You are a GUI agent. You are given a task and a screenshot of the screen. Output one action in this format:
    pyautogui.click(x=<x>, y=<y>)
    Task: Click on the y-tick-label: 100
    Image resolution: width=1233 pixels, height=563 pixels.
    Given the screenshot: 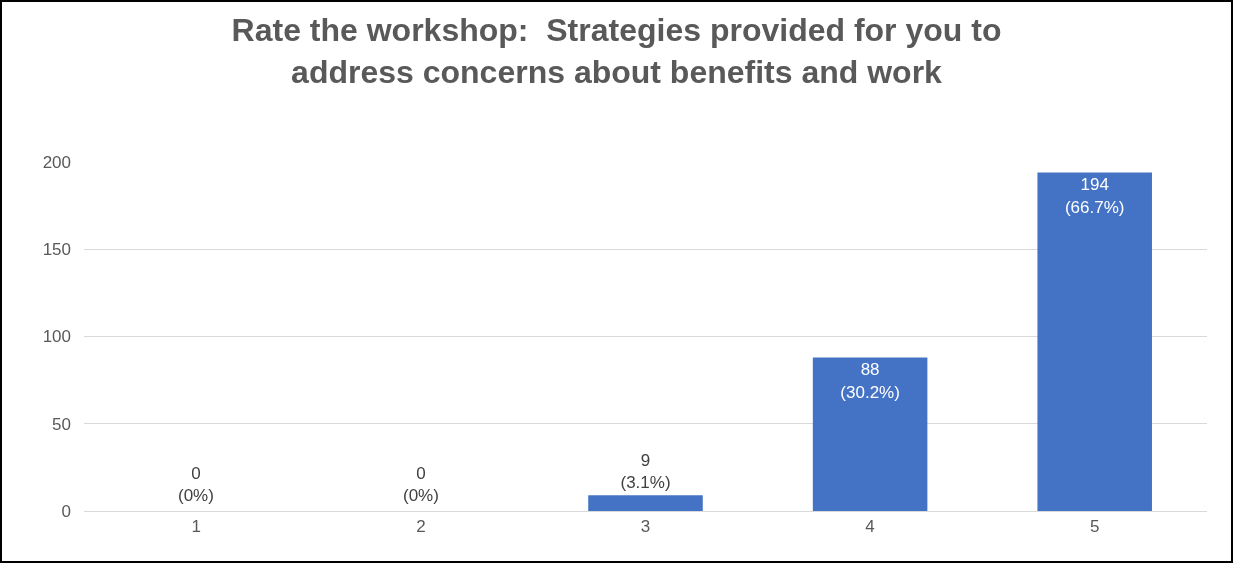 What is the action you would take?
    pyautogui.click(x=56, y=337)
    